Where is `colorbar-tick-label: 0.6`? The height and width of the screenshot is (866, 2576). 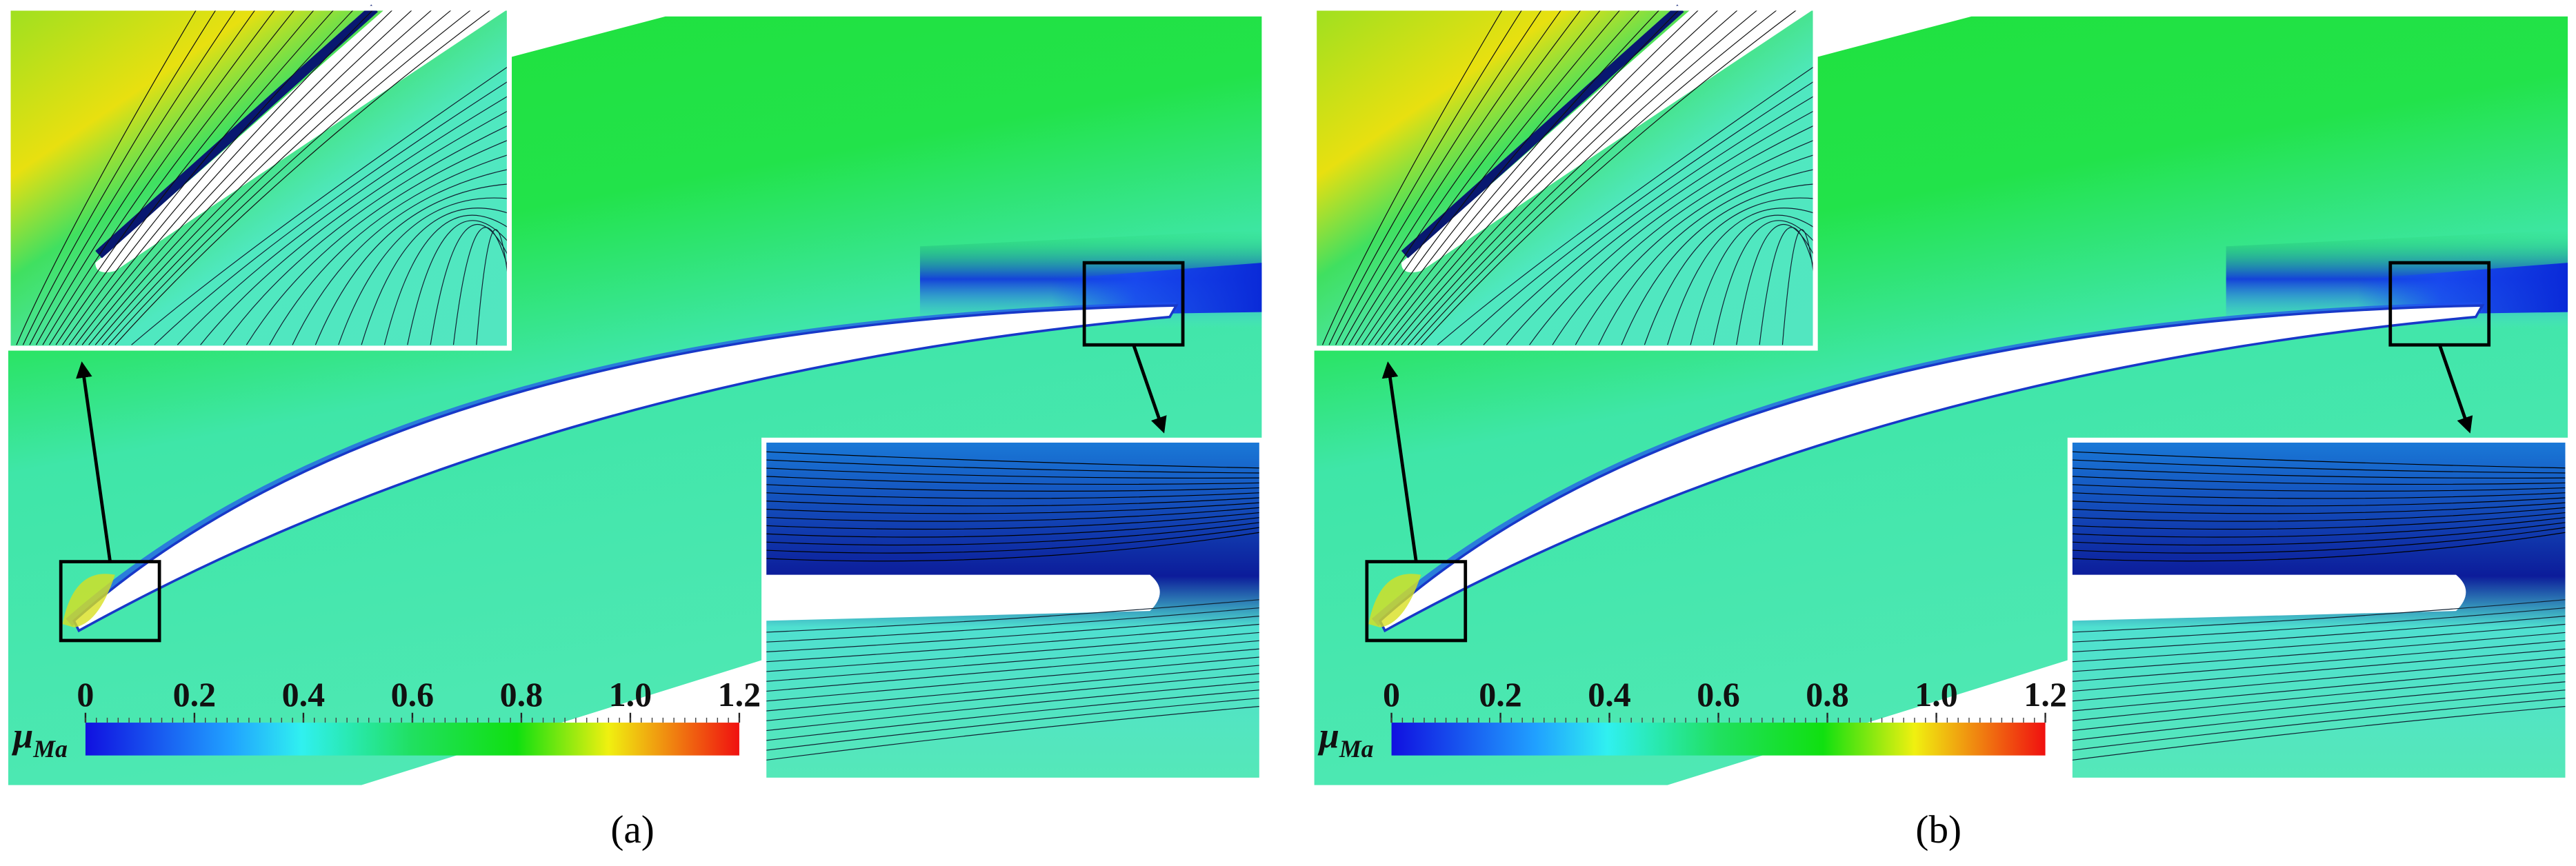 colorbar-tick-label: 0.6 is located at coordinates (1718, 694).